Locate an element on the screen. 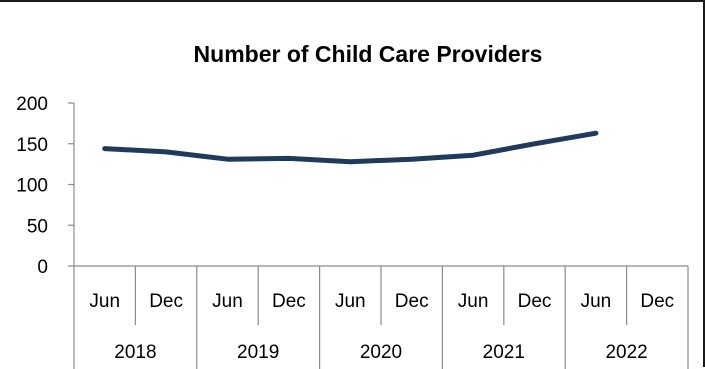 The height and width of the screenshot is (369, 705). y-tick-label: 150 is located at coordinates (32, 145).